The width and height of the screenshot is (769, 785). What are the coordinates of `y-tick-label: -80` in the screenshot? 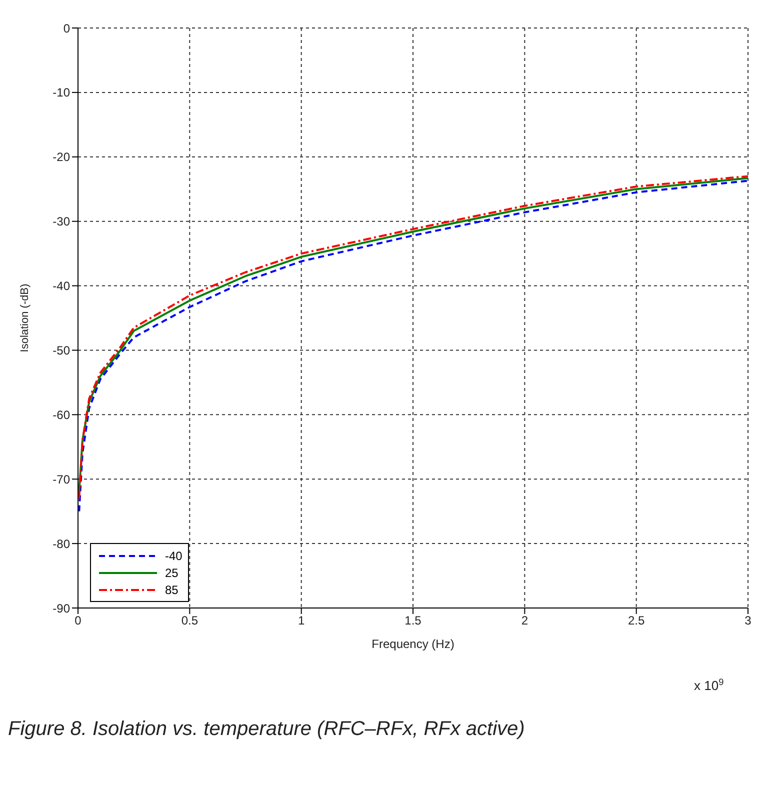 It's located at (61, 543).